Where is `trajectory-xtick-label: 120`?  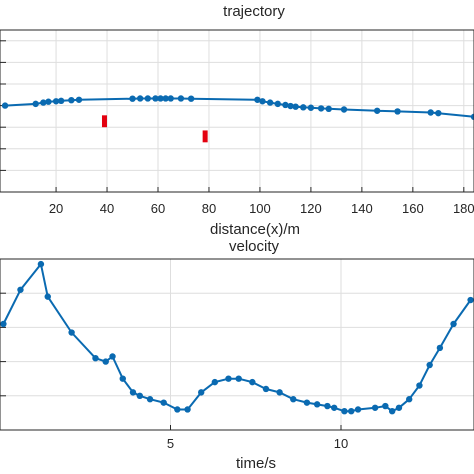 trajectory-xtick-label: 120 is located at coordinates (311, 208).